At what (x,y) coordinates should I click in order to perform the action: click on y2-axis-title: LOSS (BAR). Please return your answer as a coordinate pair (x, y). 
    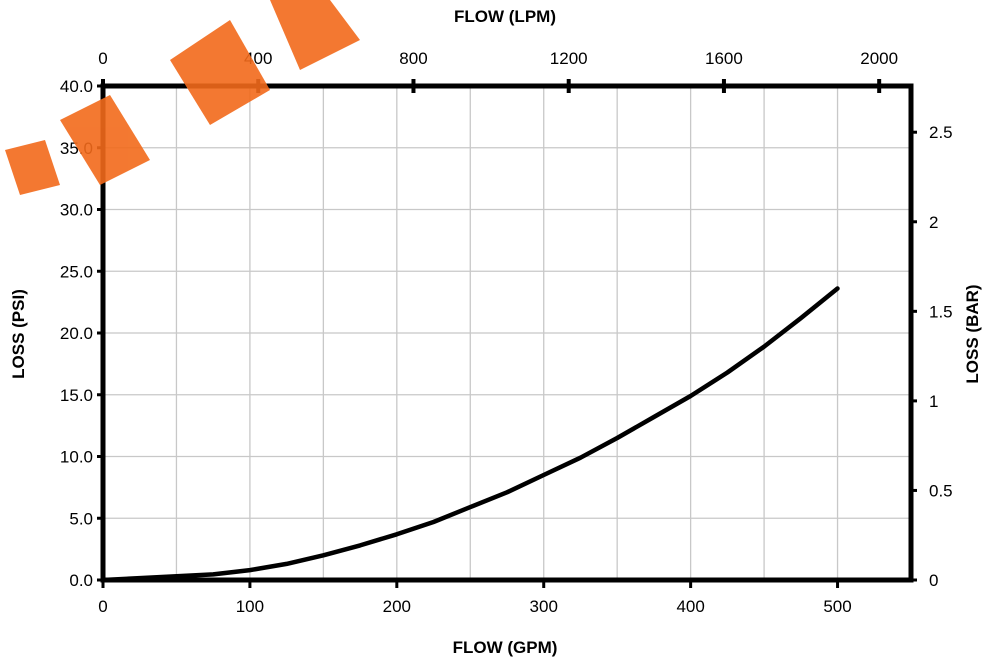
    Looking at the image, I should click on (972, 333).